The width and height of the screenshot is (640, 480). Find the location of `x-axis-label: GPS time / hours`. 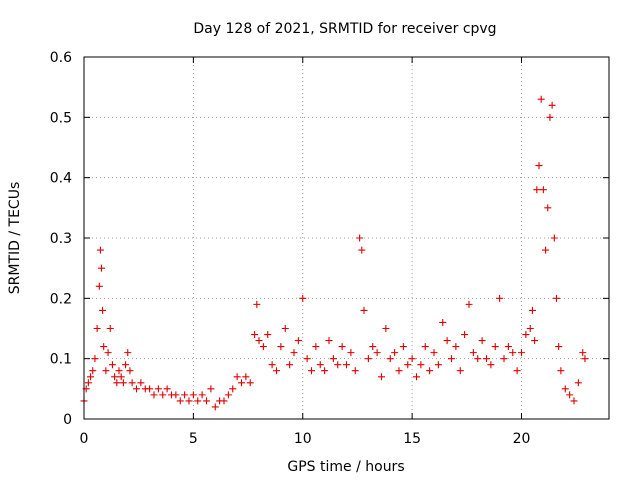

x-axis-label: GPS time / hours is located at coordinates (345, 467).